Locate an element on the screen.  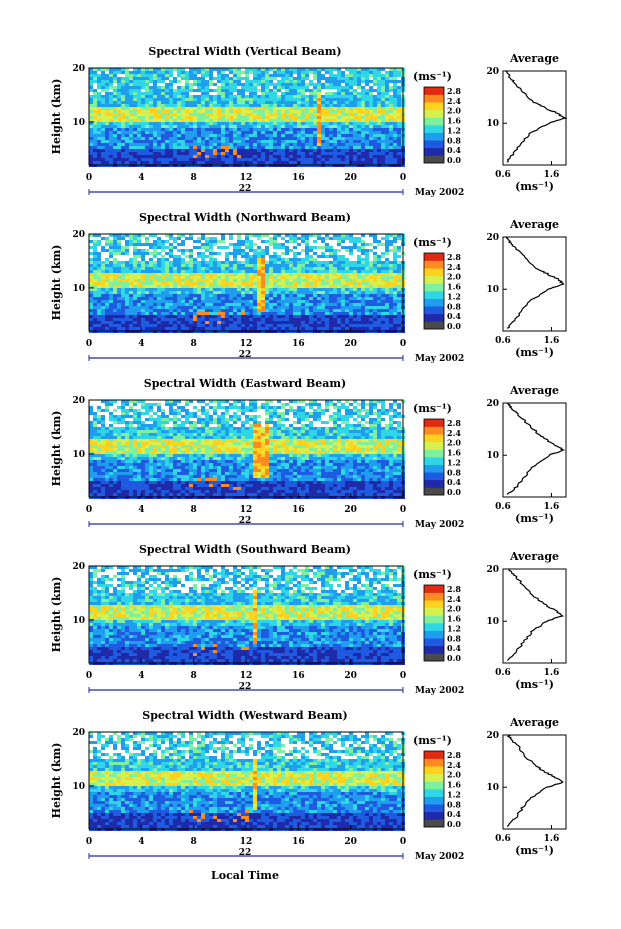
day-label: 22 is located at coordinates (245, 189).